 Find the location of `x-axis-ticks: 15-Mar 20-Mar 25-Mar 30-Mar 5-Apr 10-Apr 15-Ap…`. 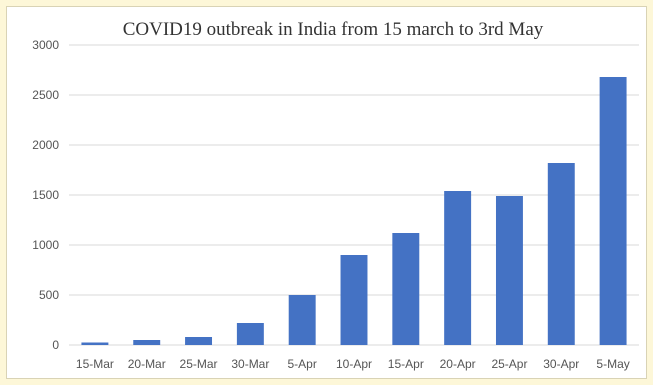

x-axis-ticks: 15-Mar 20-Mar 25-Mar 30-Mar 5-Apr 10-Apr 15-Ap… is located at coordinates (353, 364).